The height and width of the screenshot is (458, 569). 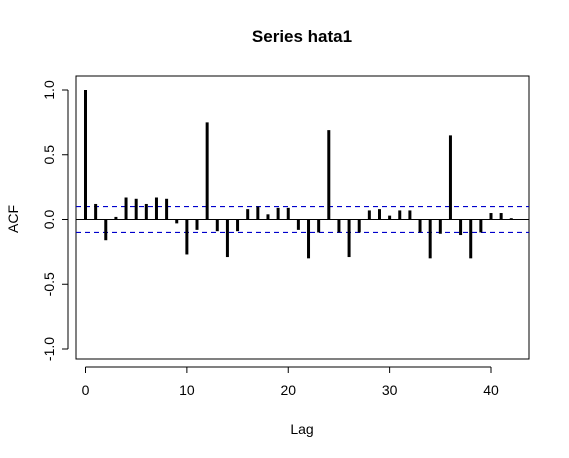 What do you see at coordinates (187, 390) in the screenshot?
I see `x-tick-label: 10` at bounding box center [187, 390].